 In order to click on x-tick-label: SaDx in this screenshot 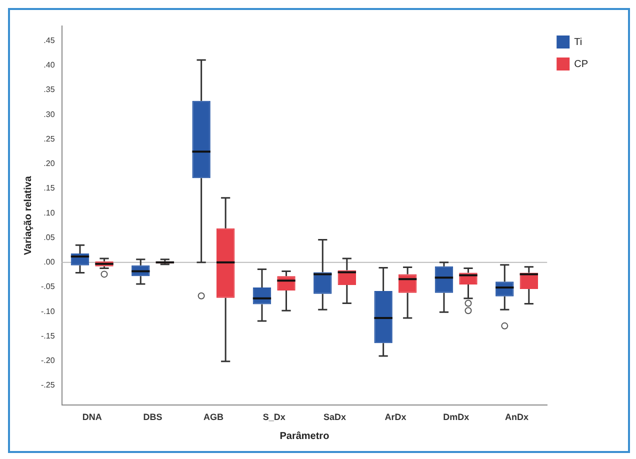, I will do `click(335, 417)`.